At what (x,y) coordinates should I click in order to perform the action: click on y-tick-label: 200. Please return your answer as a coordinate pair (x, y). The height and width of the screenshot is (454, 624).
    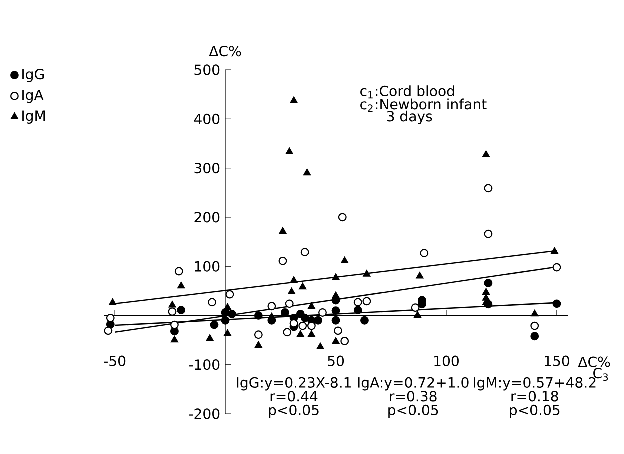
    Looking at the image, I should click on (207, 217).